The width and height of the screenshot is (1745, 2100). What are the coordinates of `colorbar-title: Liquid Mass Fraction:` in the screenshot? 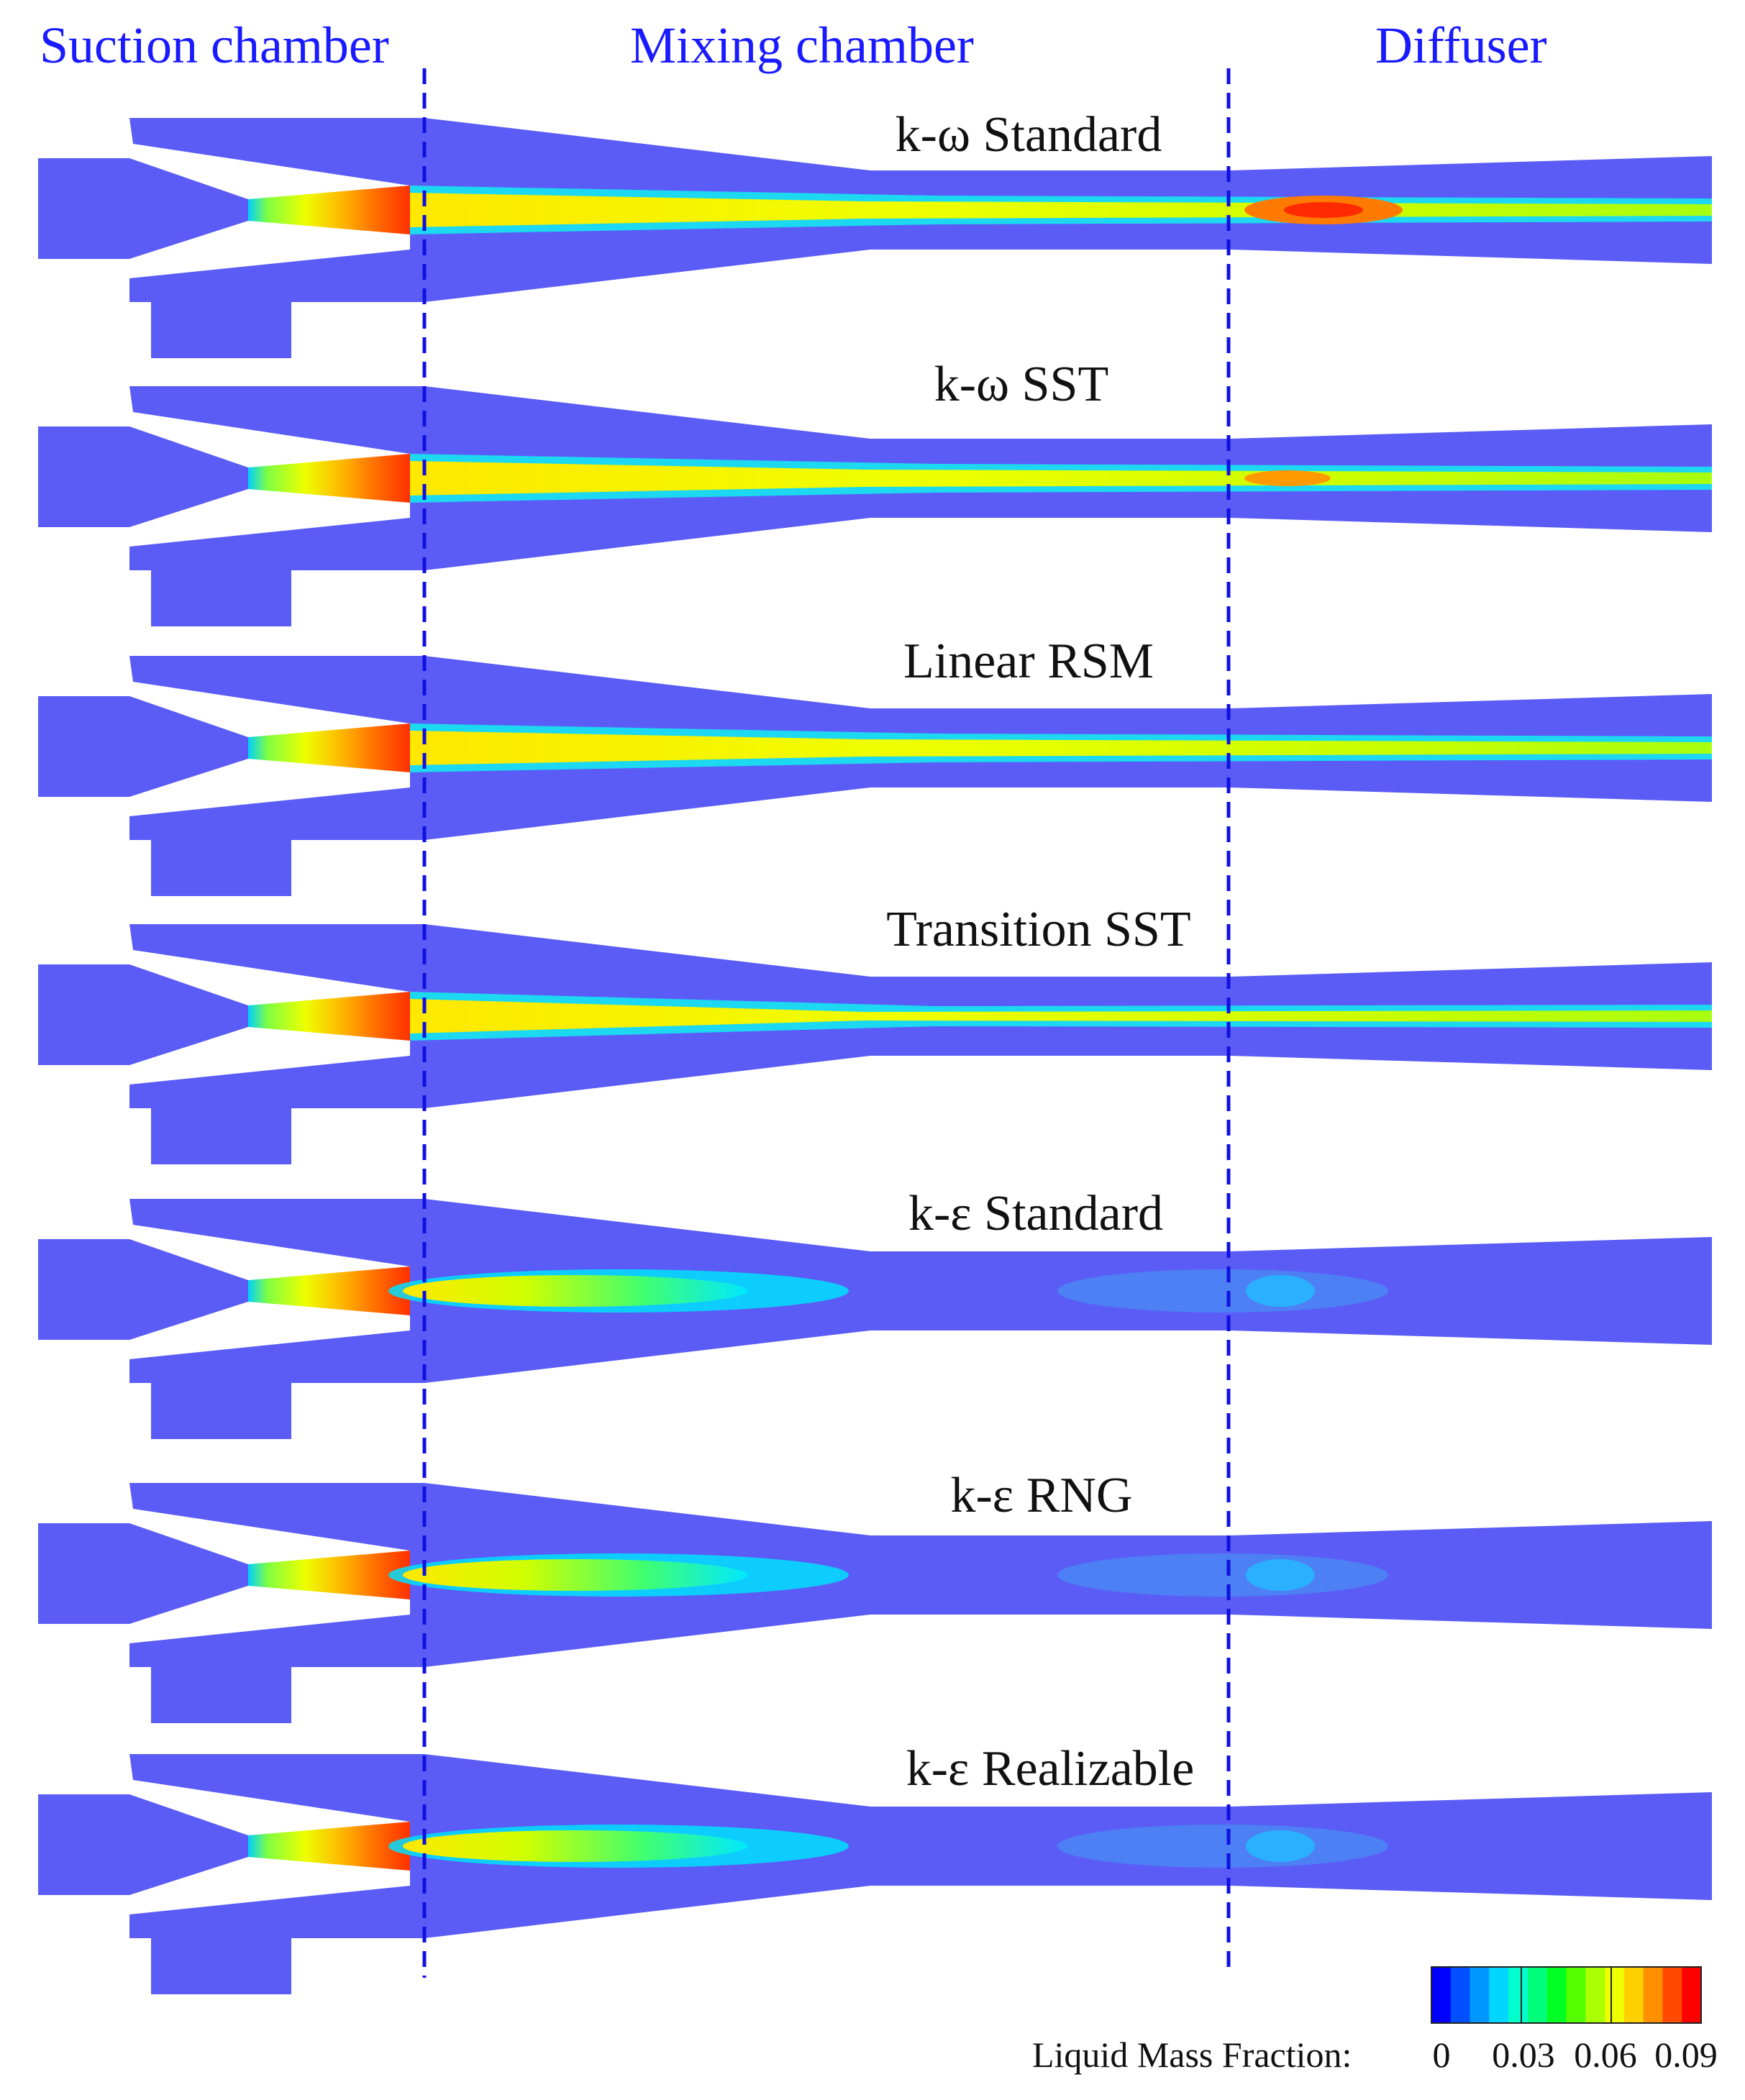 It's located at (1192, 2055).